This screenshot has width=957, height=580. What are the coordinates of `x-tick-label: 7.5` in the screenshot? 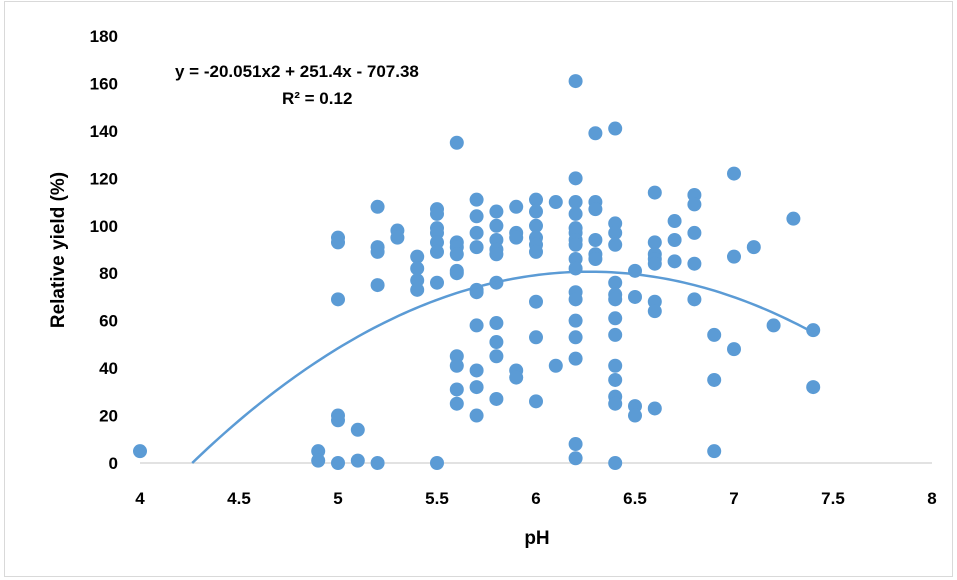 It's located at (833, 498).